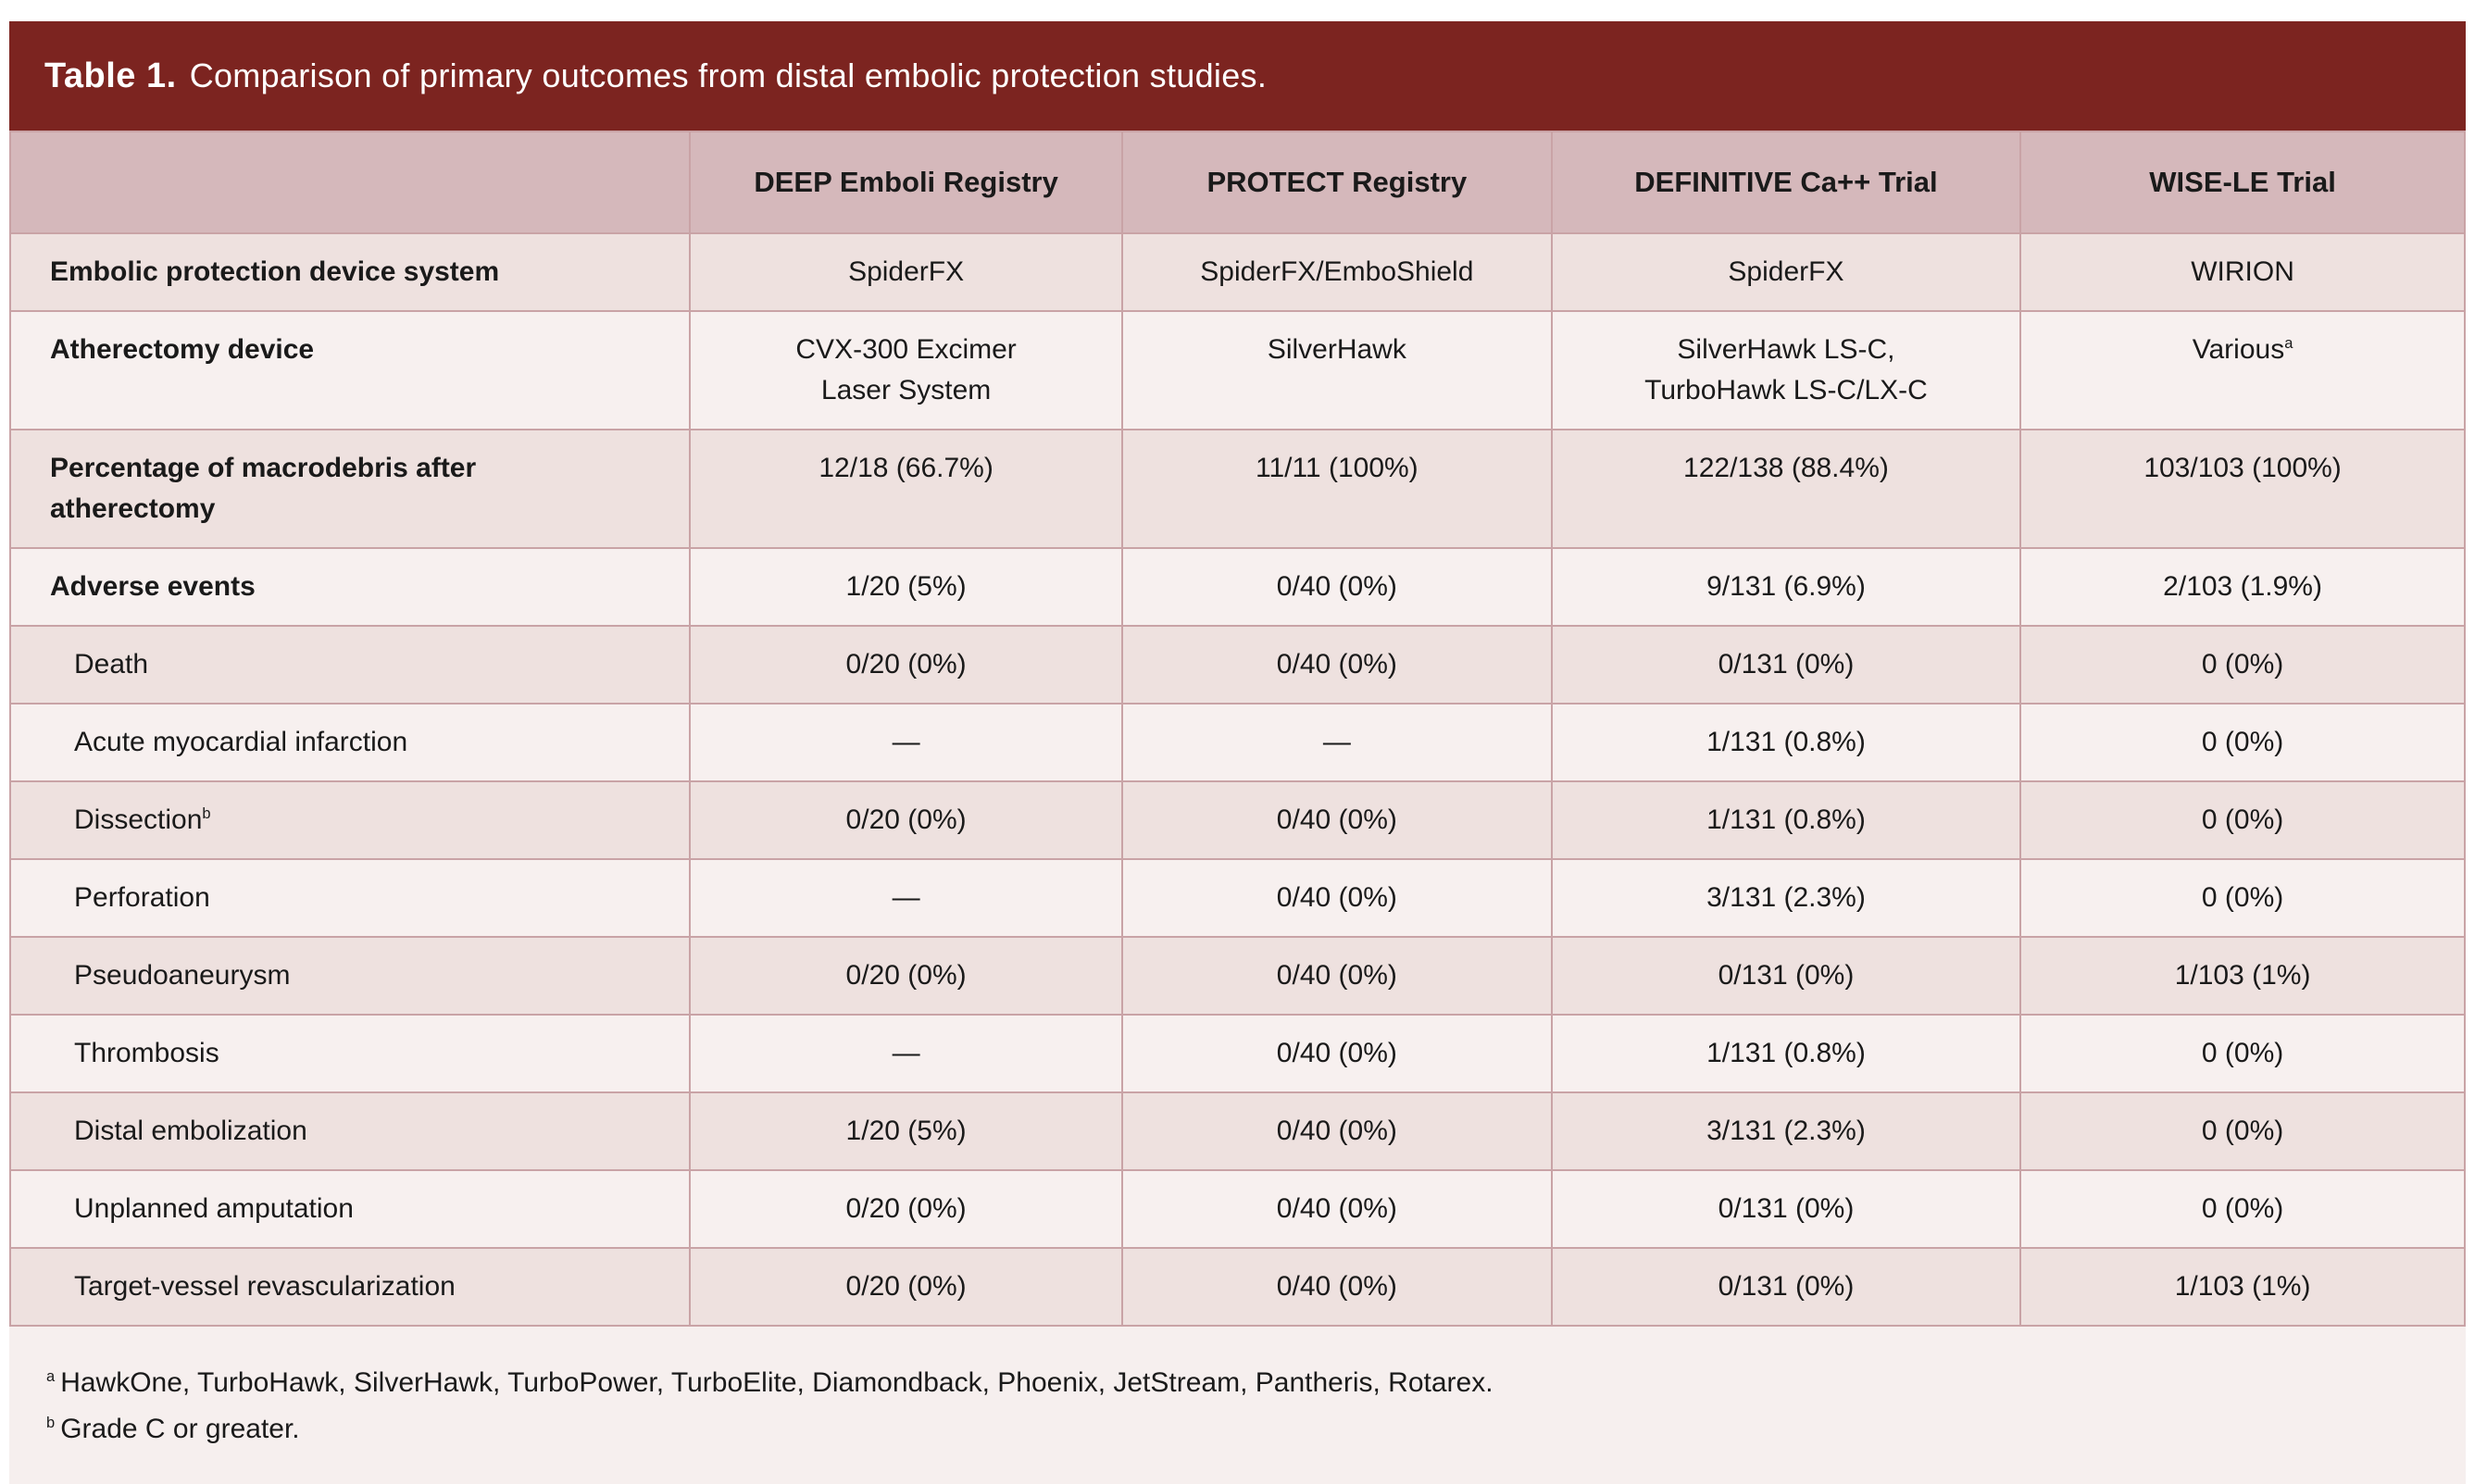 The image size is (2487, 1484). What do you see at coordinates (350, 820) in the screenshot?
I see `row-label: Dissectionb` at bounding box center [350, 820].